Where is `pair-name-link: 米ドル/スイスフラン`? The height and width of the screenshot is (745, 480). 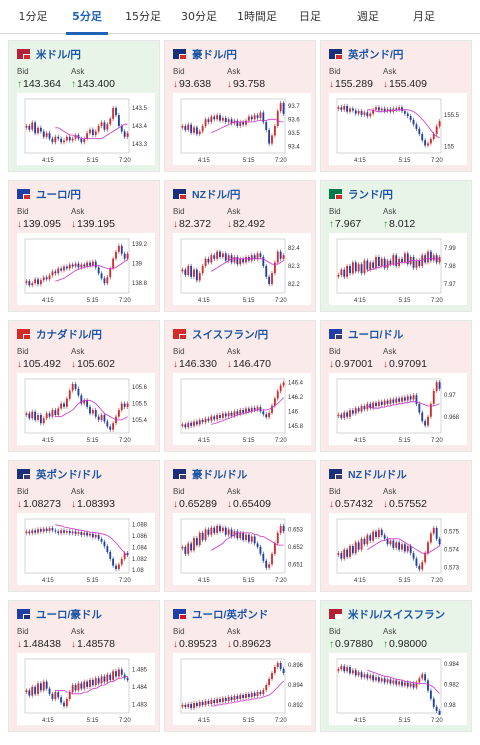 pair-name-link: 米ドル/スイスフラン is located at coordinates (397, 614).